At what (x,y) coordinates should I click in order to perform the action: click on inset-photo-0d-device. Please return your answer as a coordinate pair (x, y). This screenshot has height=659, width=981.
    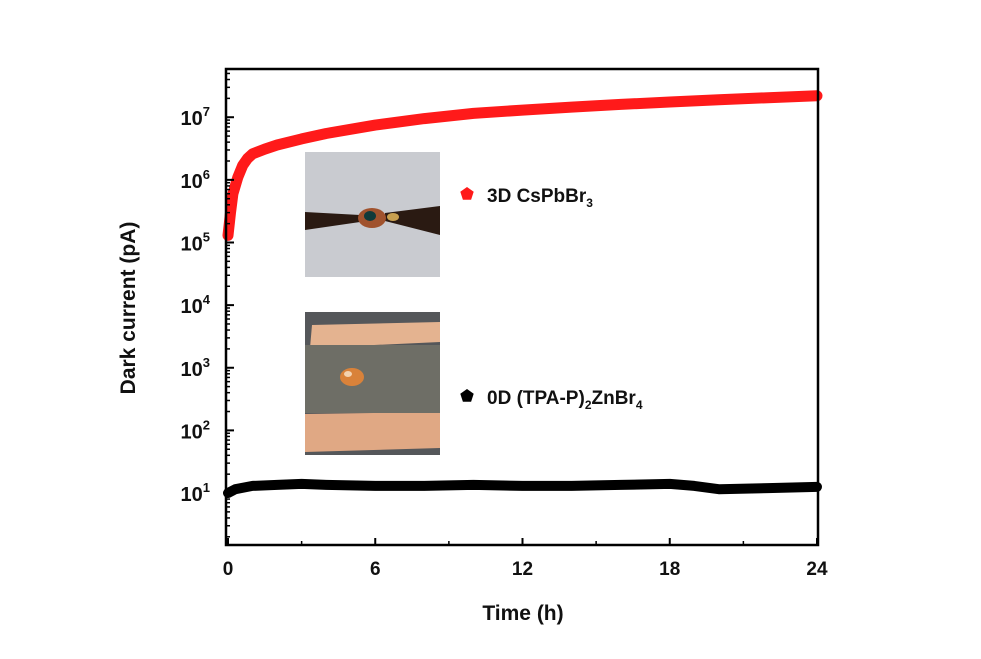
    Looking at the image, I should click on (372, 383).